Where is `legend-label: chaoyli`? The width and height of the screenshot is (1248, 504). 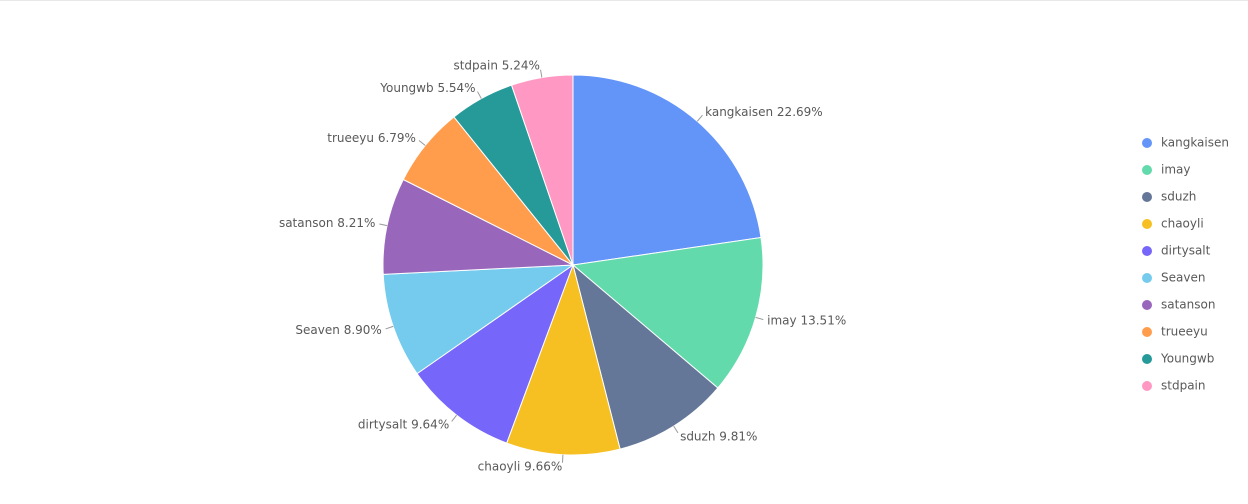 legend-label: chaoyli is located at coordinates (1182, 224).